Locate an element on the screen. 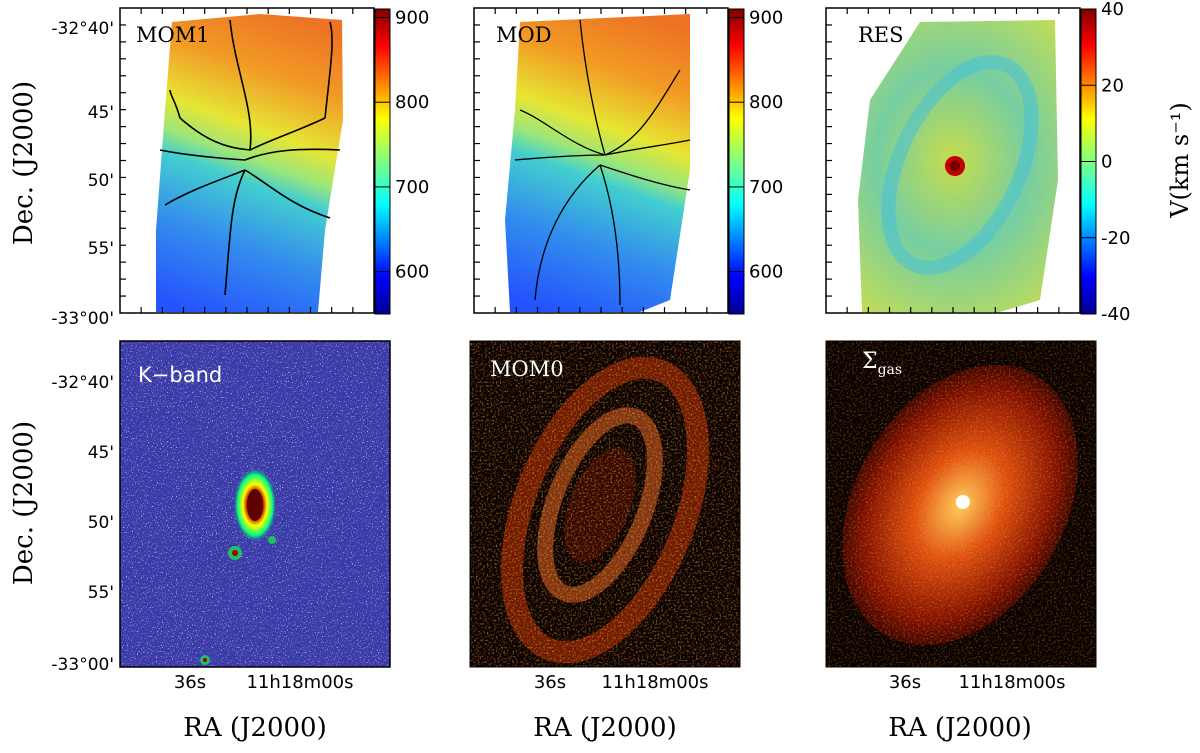 This screenshot has width=1200, height=753. panel-mom0: MOM0 is located at coordinates (605, 504).